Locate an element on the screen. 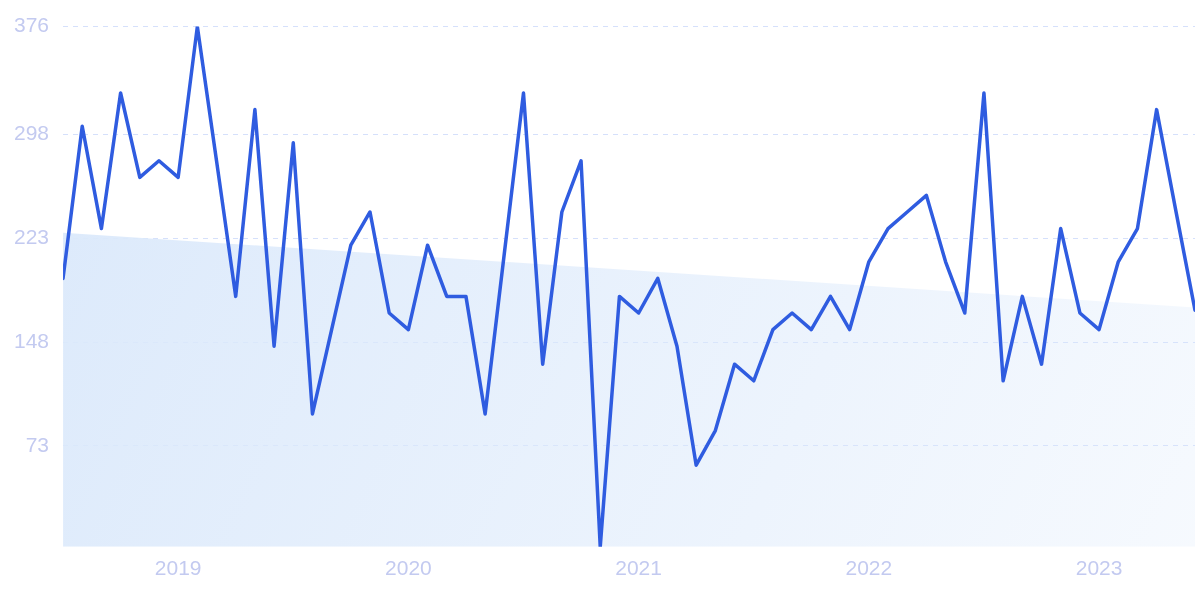  y-tick-label: 298 is located at coordinates (31, 133).